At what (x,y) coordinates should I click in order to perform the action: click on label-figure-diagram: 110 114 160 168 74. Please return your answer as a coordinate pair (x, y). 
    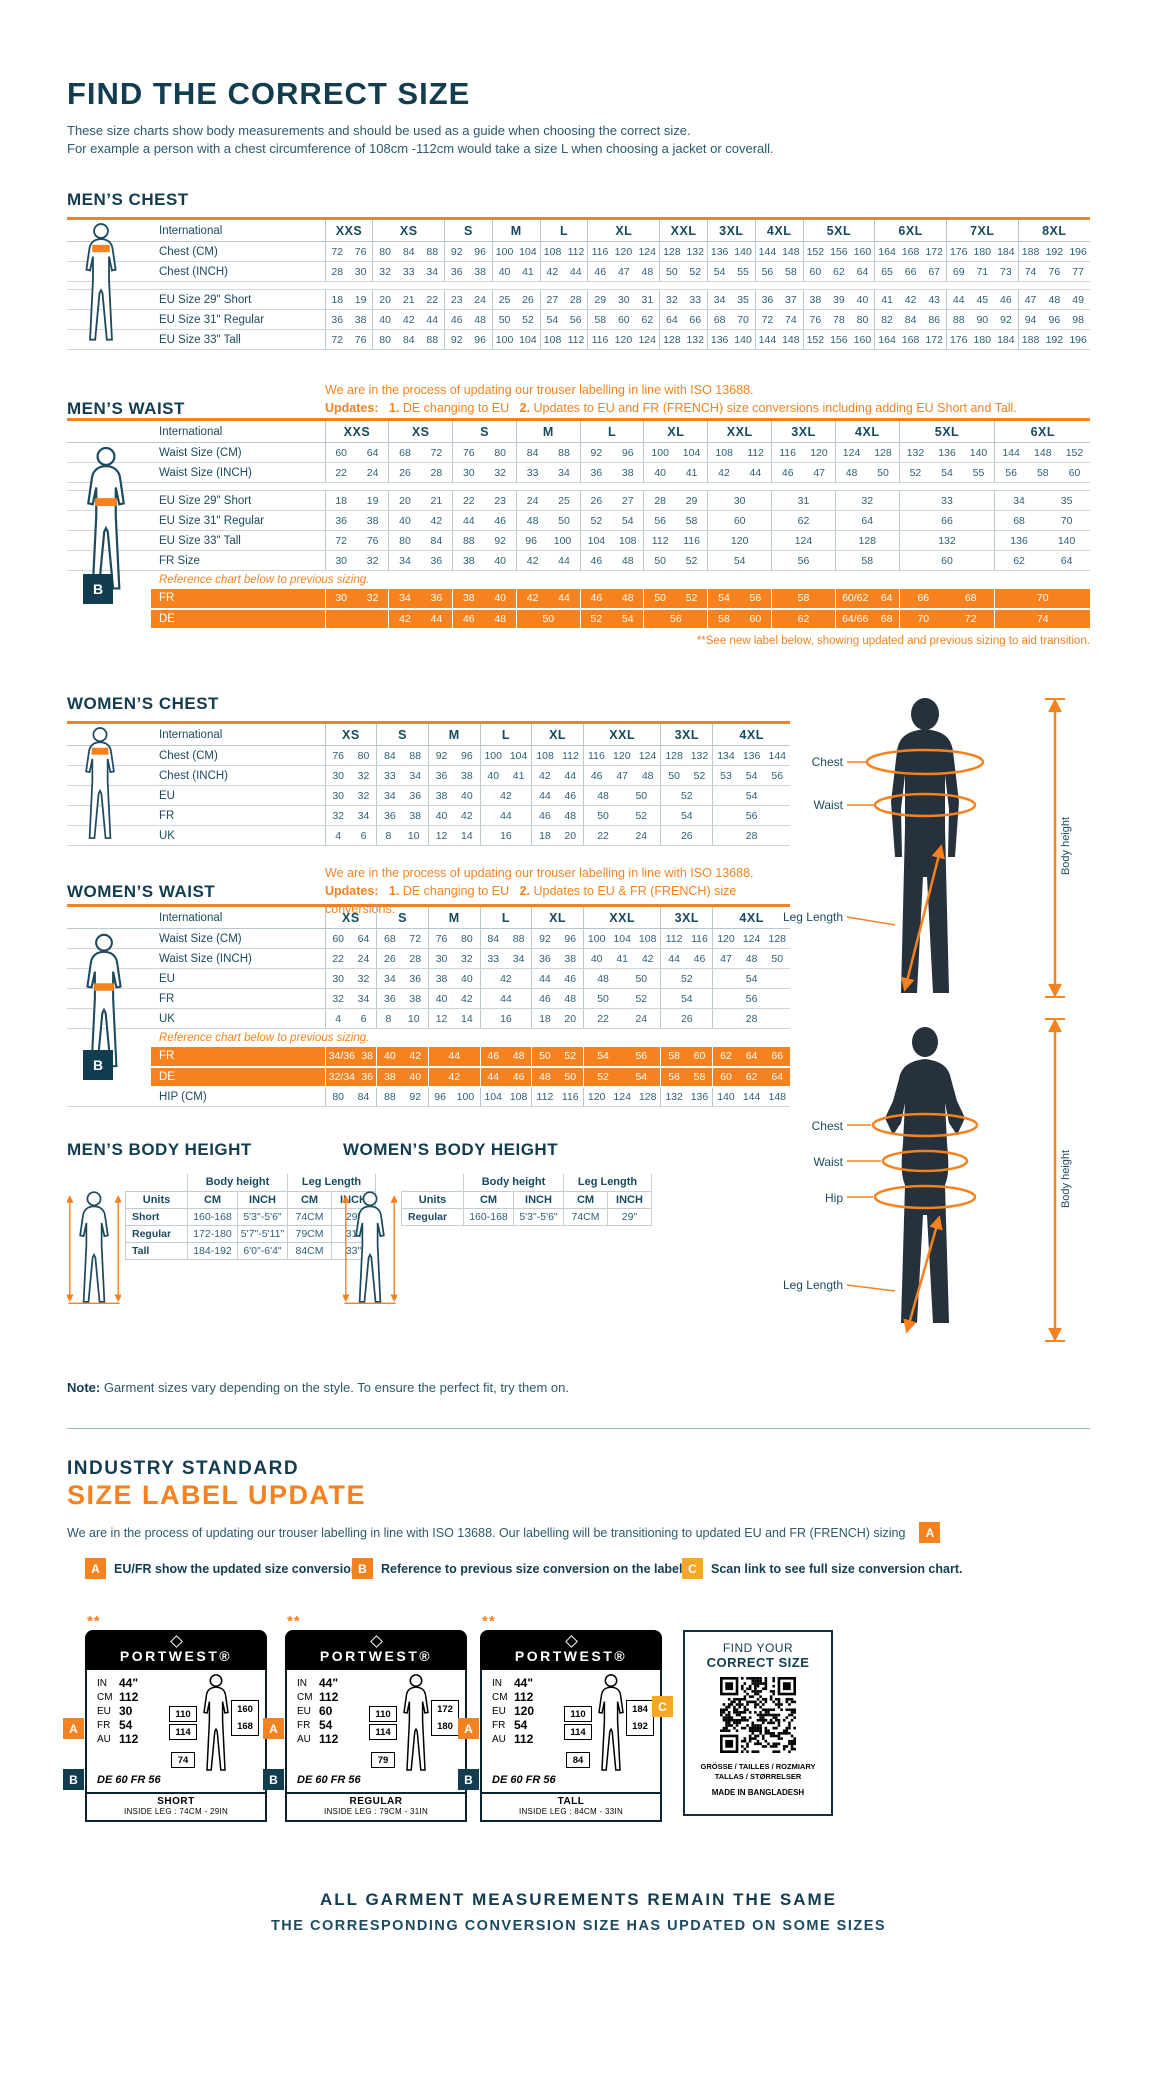
    Looking at the image, I should click on (215, 1728).